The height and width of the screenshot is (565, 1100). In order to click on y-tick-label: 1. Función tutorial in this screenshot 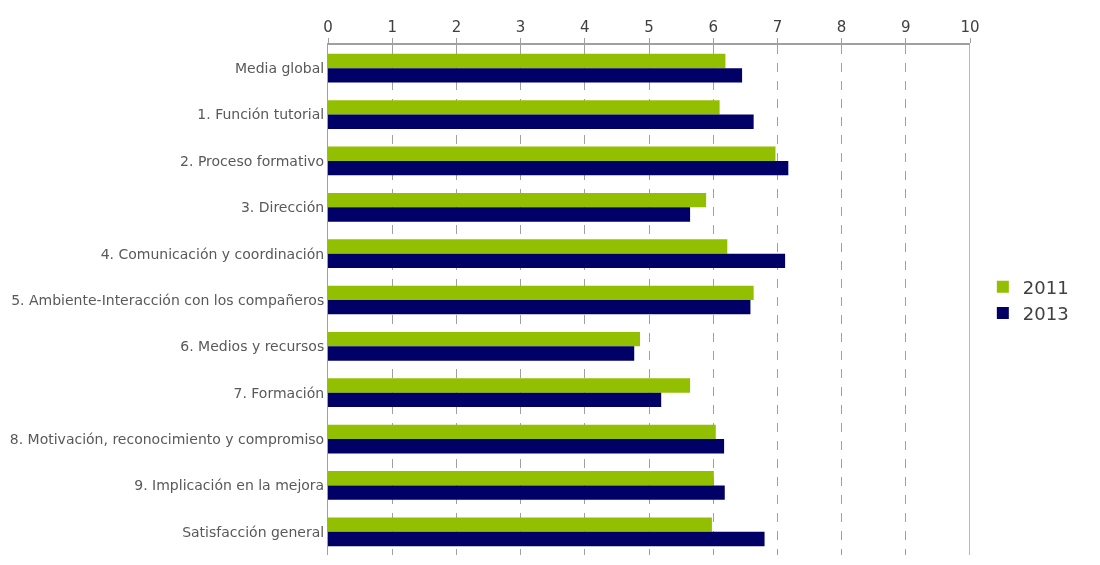, I will do `click(261, 114)`.